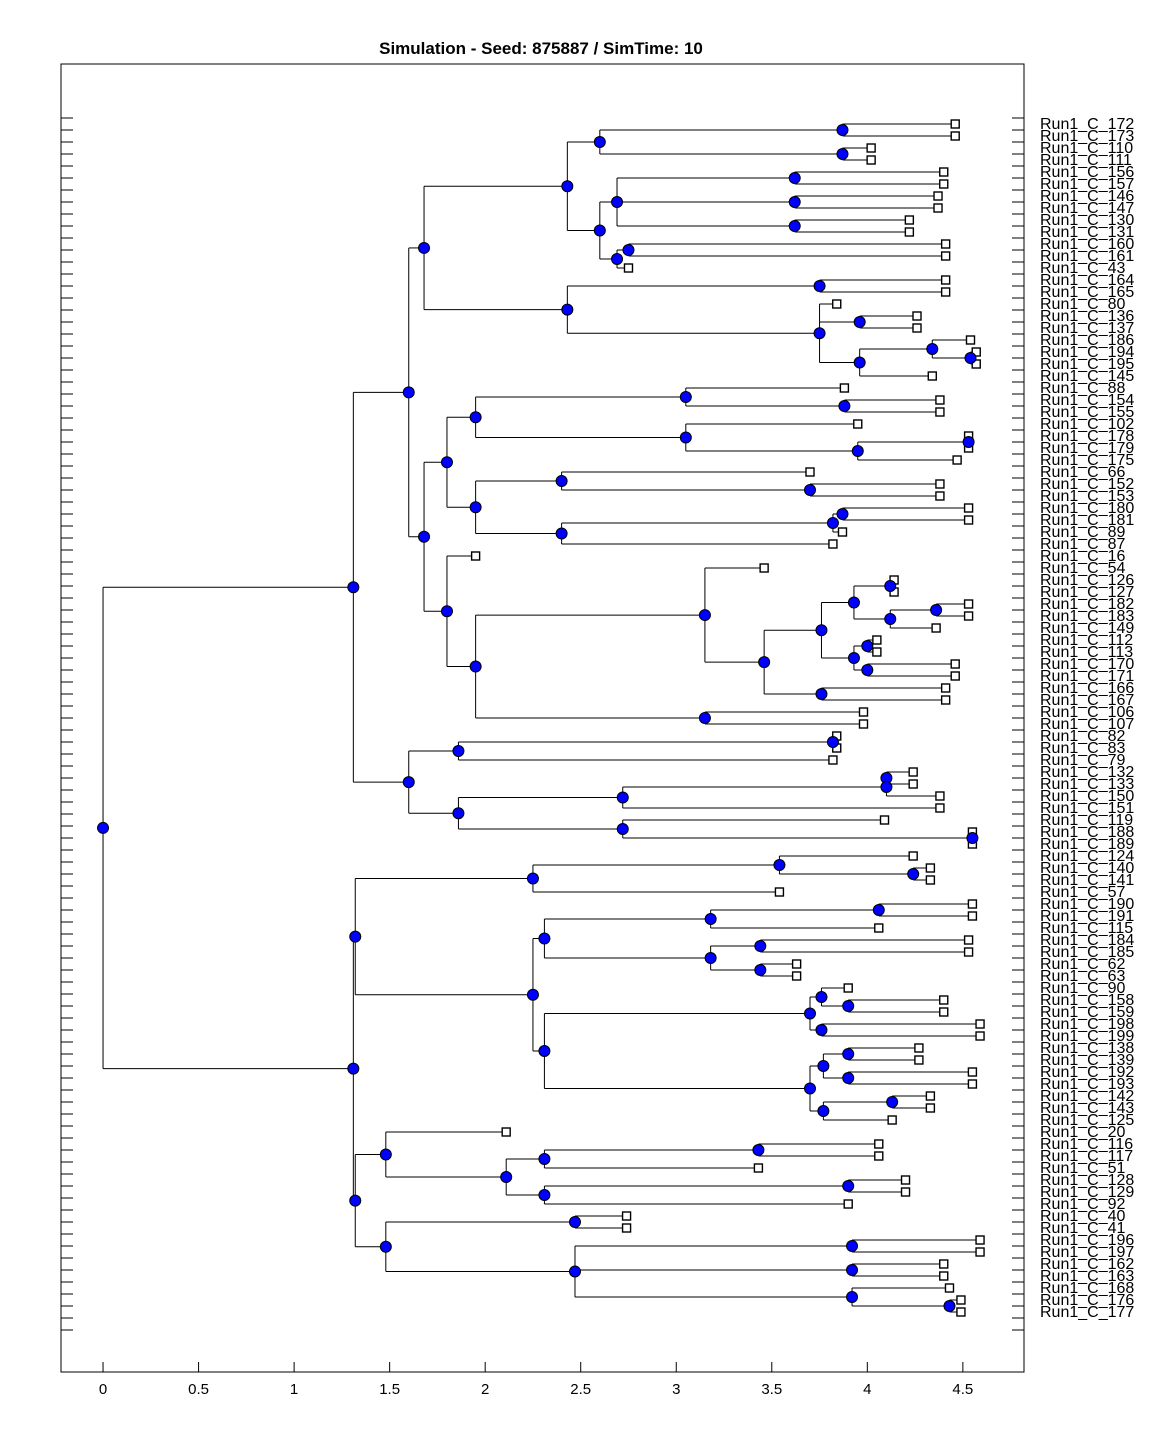 This screenshot has width=1167, height=1454. What do you see at coordinates (1083, 1228) in the screenshot?
I see `leaf-label: Run1_C_41` at bounding box center [1083, 1228].